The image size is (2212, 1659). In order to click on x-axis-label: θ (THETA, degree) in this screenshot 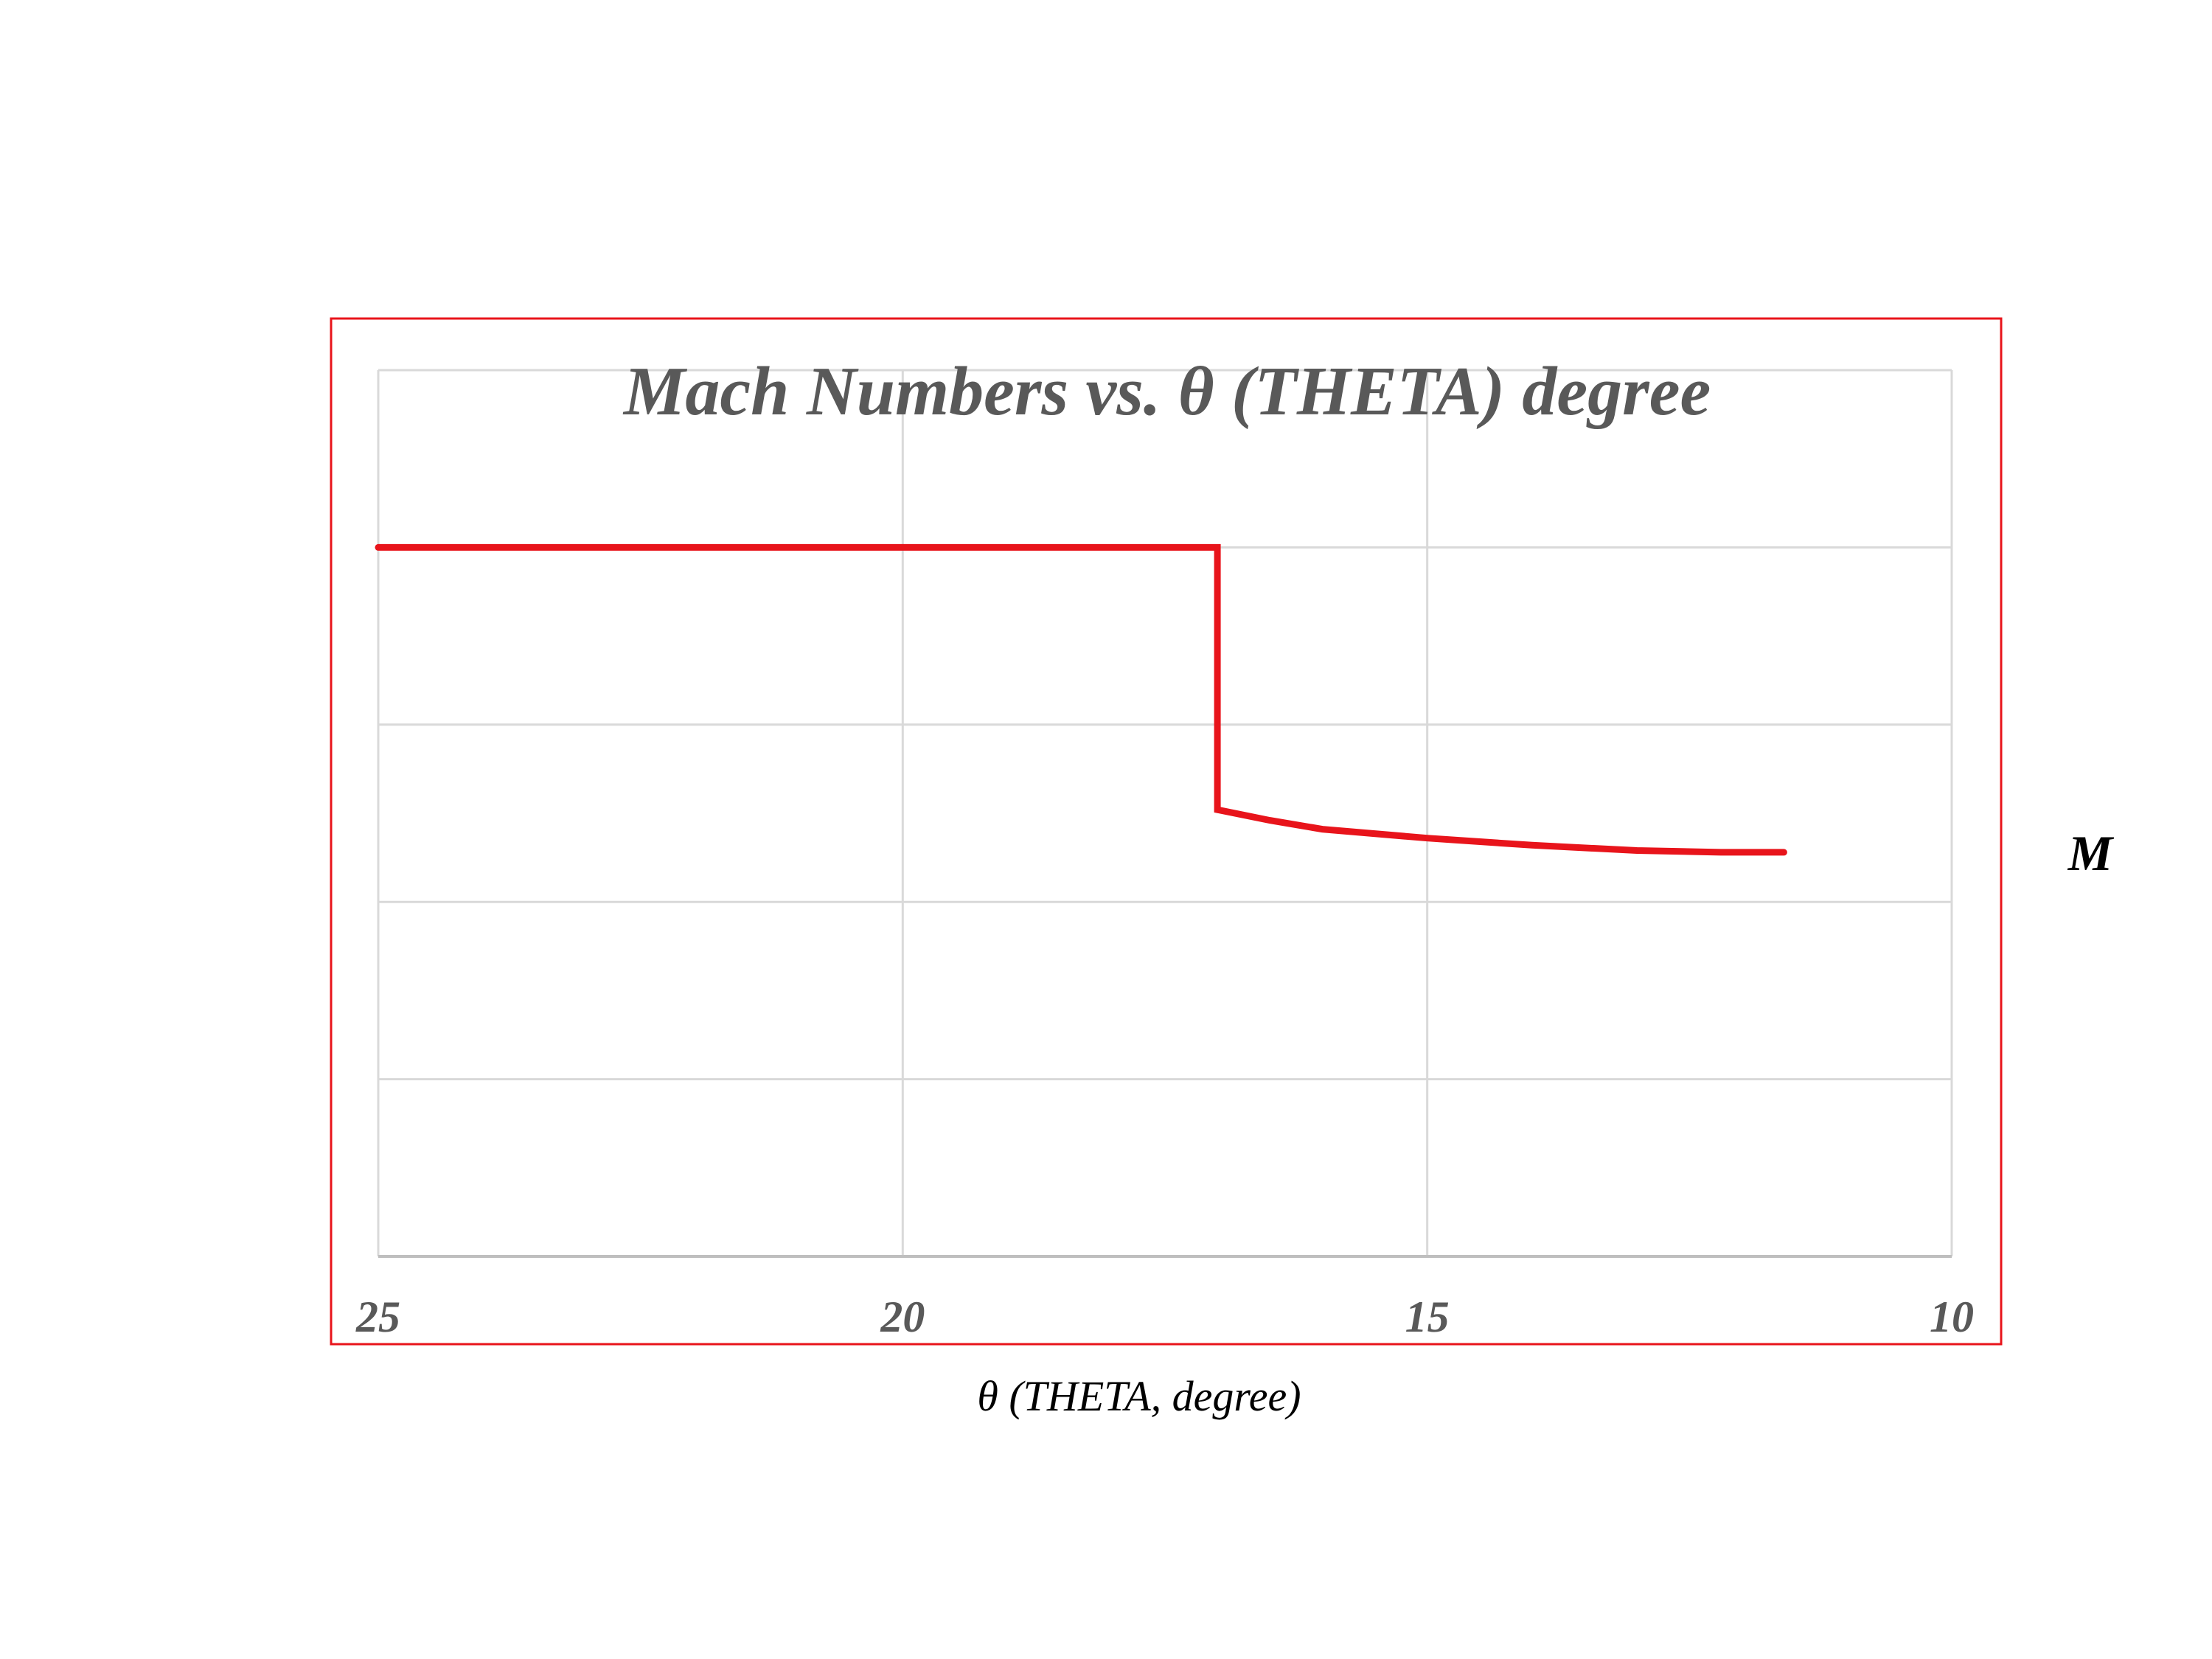, I will do `click(1139, 1396)`.